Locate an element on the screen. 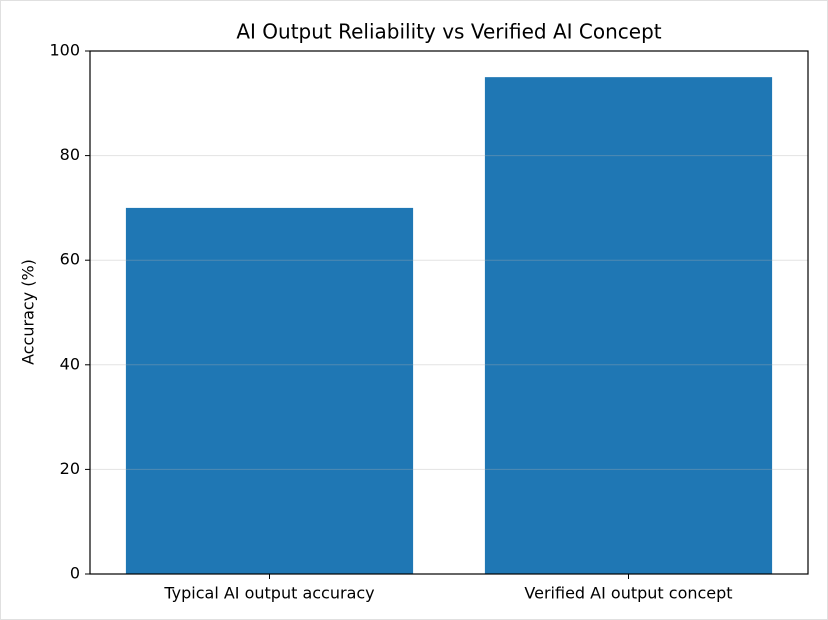 The height and width of the screenshot is (620, 828). y-axis-label: Accuracy (%) is located at coordinates (28, 312).